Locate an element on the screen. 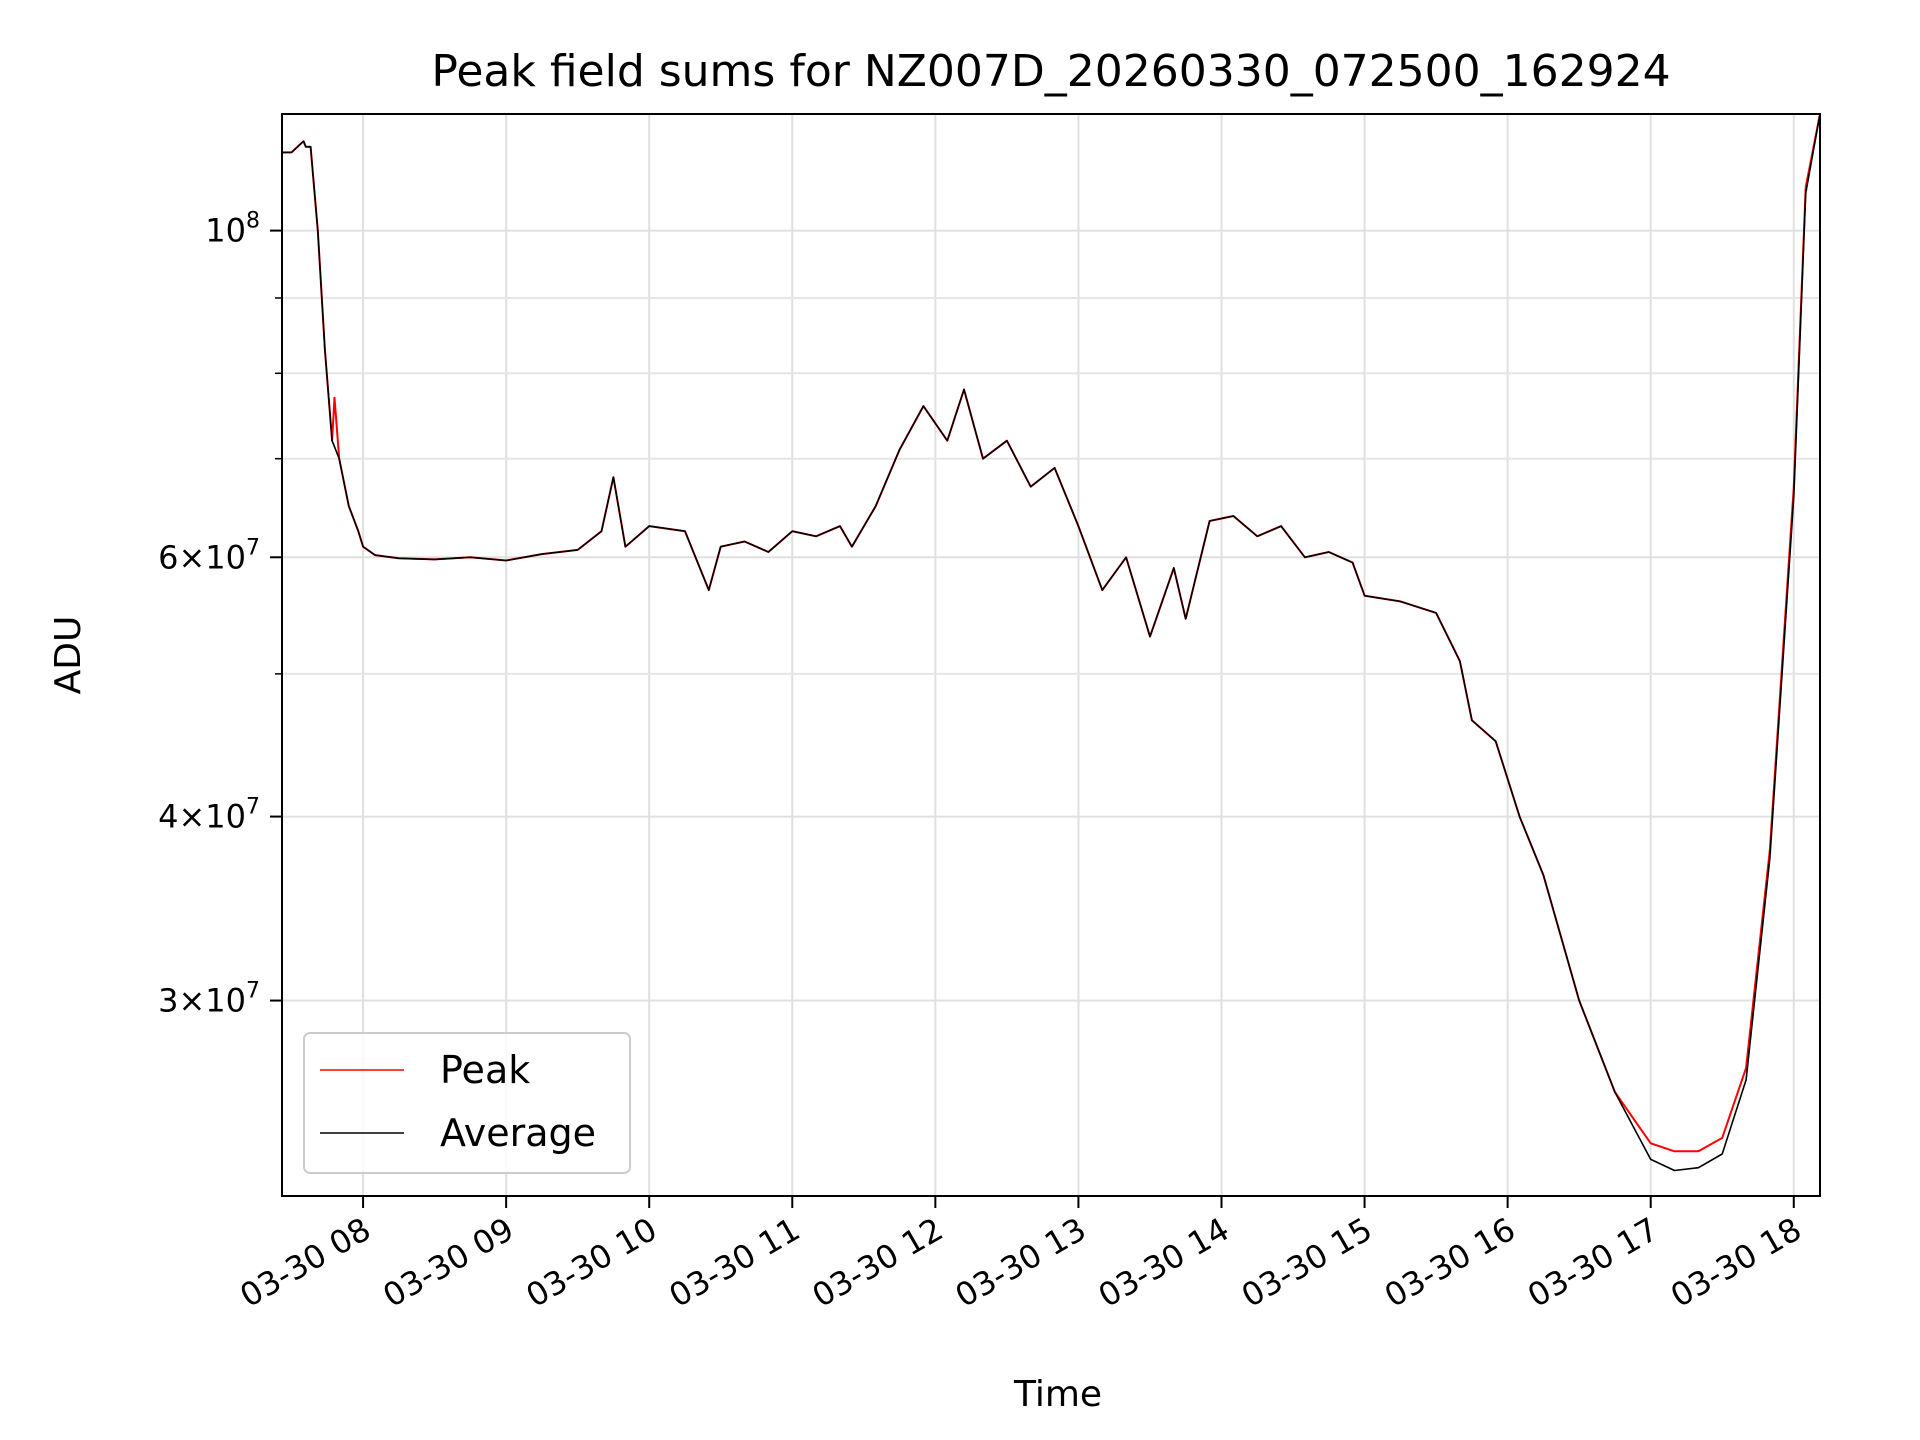 The image size is (1920, 1440). y-tick-label: 4×107 is located at coordinates (209, 815).